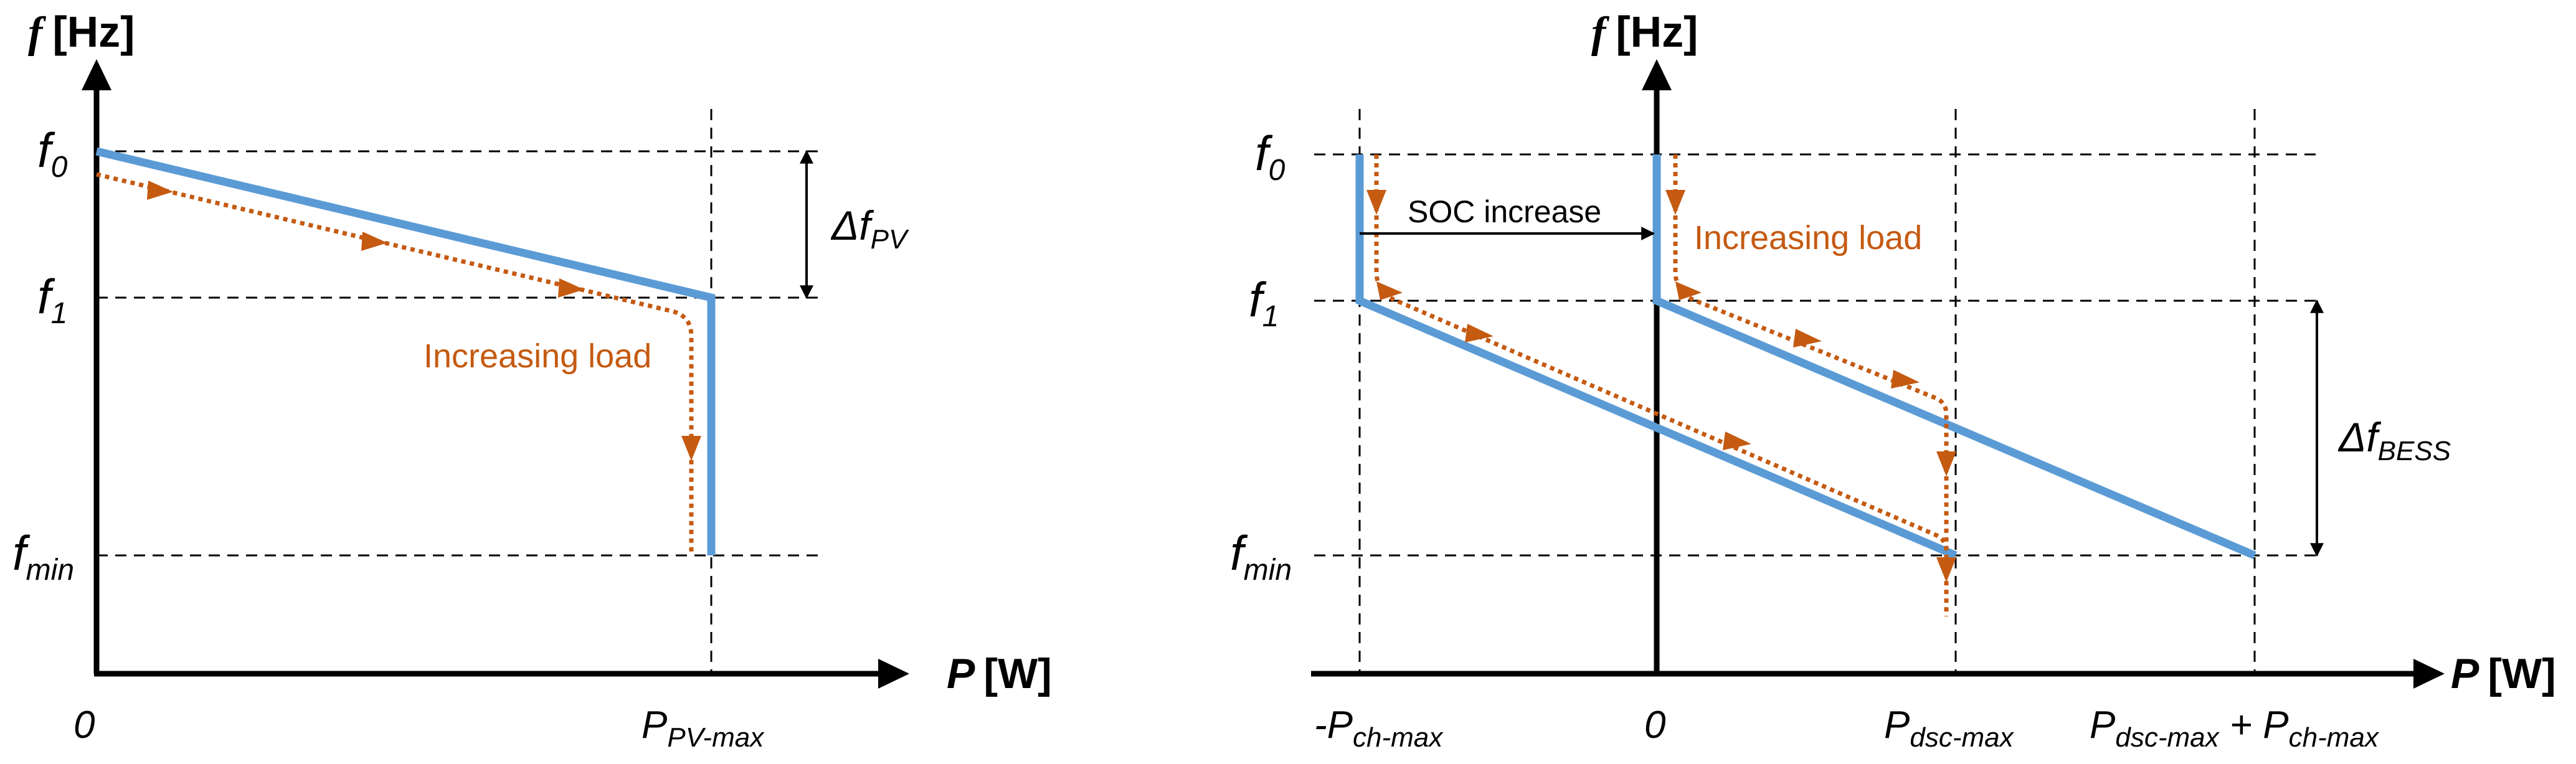  Describe the element at coordinates (1379, 728) in the screenshot. I see `right-tick-neg-ch: -Pch-max` at that location.